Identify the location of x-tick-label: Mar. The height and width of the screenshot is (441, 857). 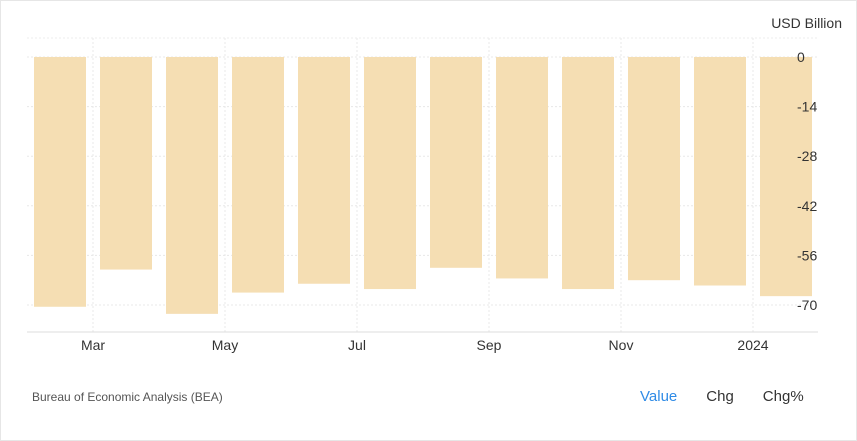
(93, 345).